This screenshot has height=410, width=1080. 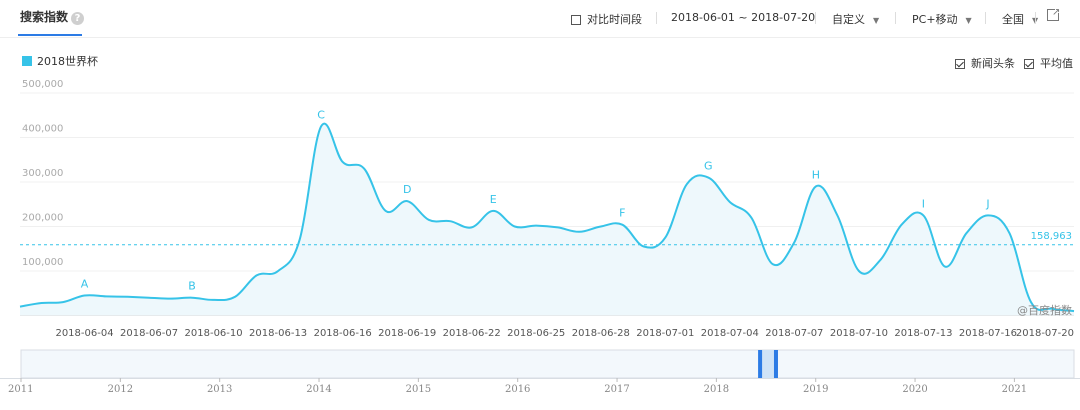 What do you see at coordinates (716, 389) in the screenshot?
I see `navigator-year-label: 2018` at bounding box center [716, 389].